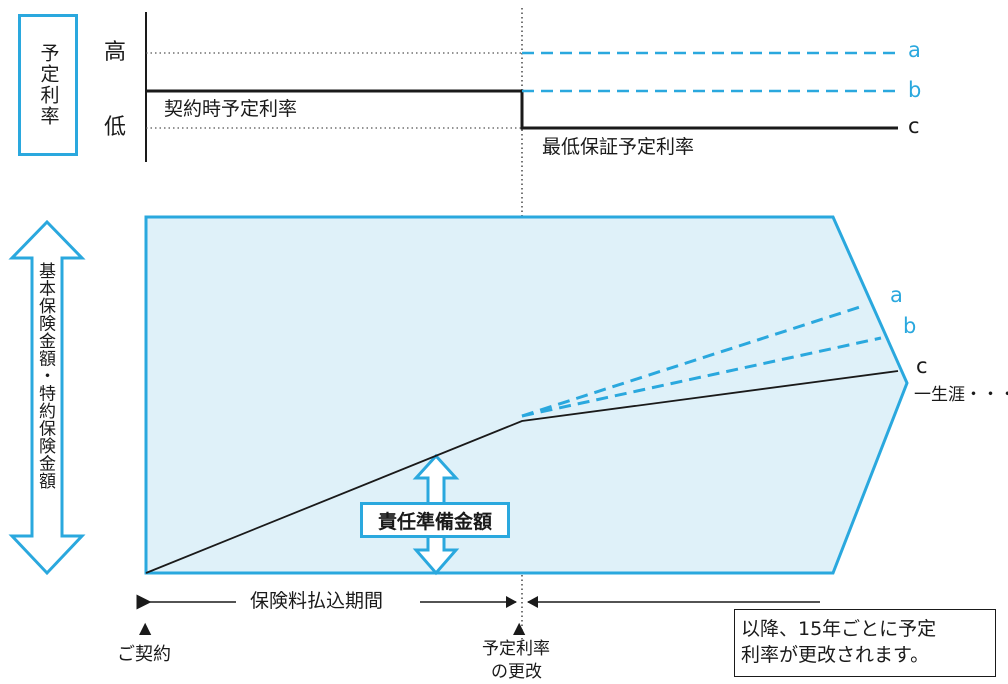 This screenshot has height=684, width=1008. Describe the element at coordinates (45, 376) in the screenshot. I see `sum-insured-axis-label: 基本保険金額・特約保険金額` at that location.